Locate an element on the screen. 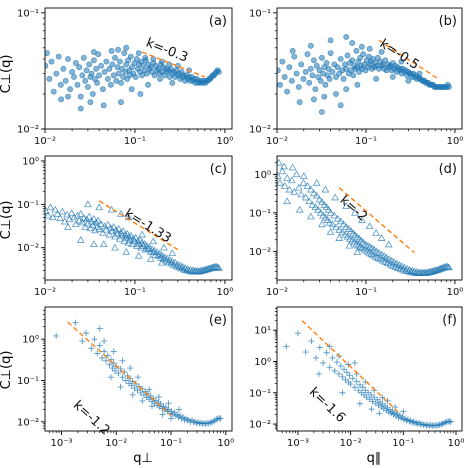 This screenshot has height=468, width=474. x-tick-label: 10⁻² is located at coordinates (45, 141).